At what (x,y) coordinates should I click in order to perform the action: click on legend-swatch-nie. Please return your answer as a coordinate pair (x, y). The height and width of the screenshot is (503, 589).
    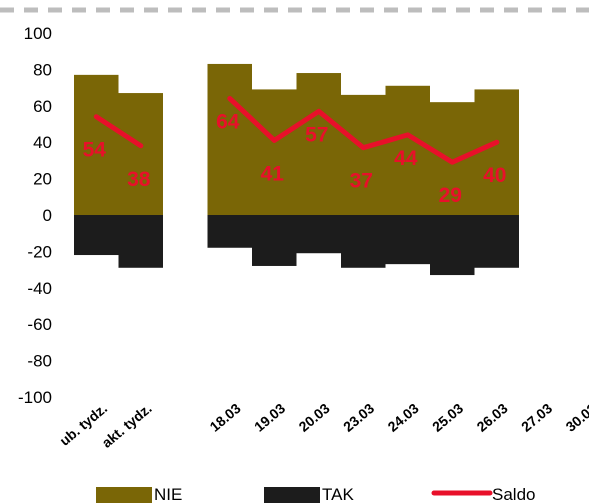
    Looking at the image, I should click on (124, 495).